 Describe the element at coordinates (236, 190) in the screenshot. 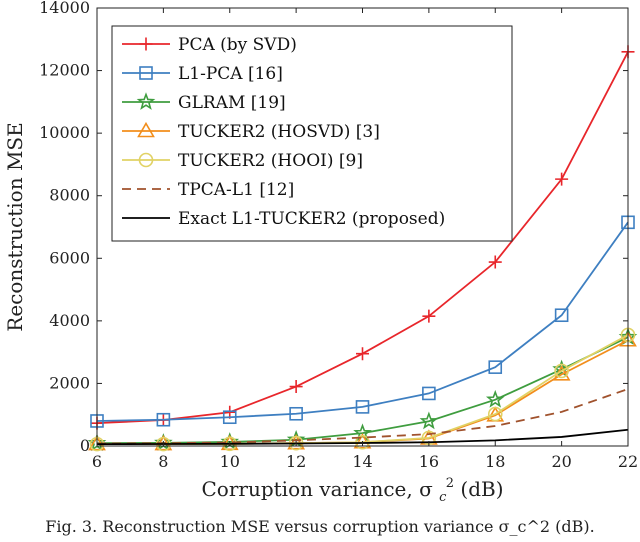

I see `legend-label: TPCA-L1 [12]` at that location.